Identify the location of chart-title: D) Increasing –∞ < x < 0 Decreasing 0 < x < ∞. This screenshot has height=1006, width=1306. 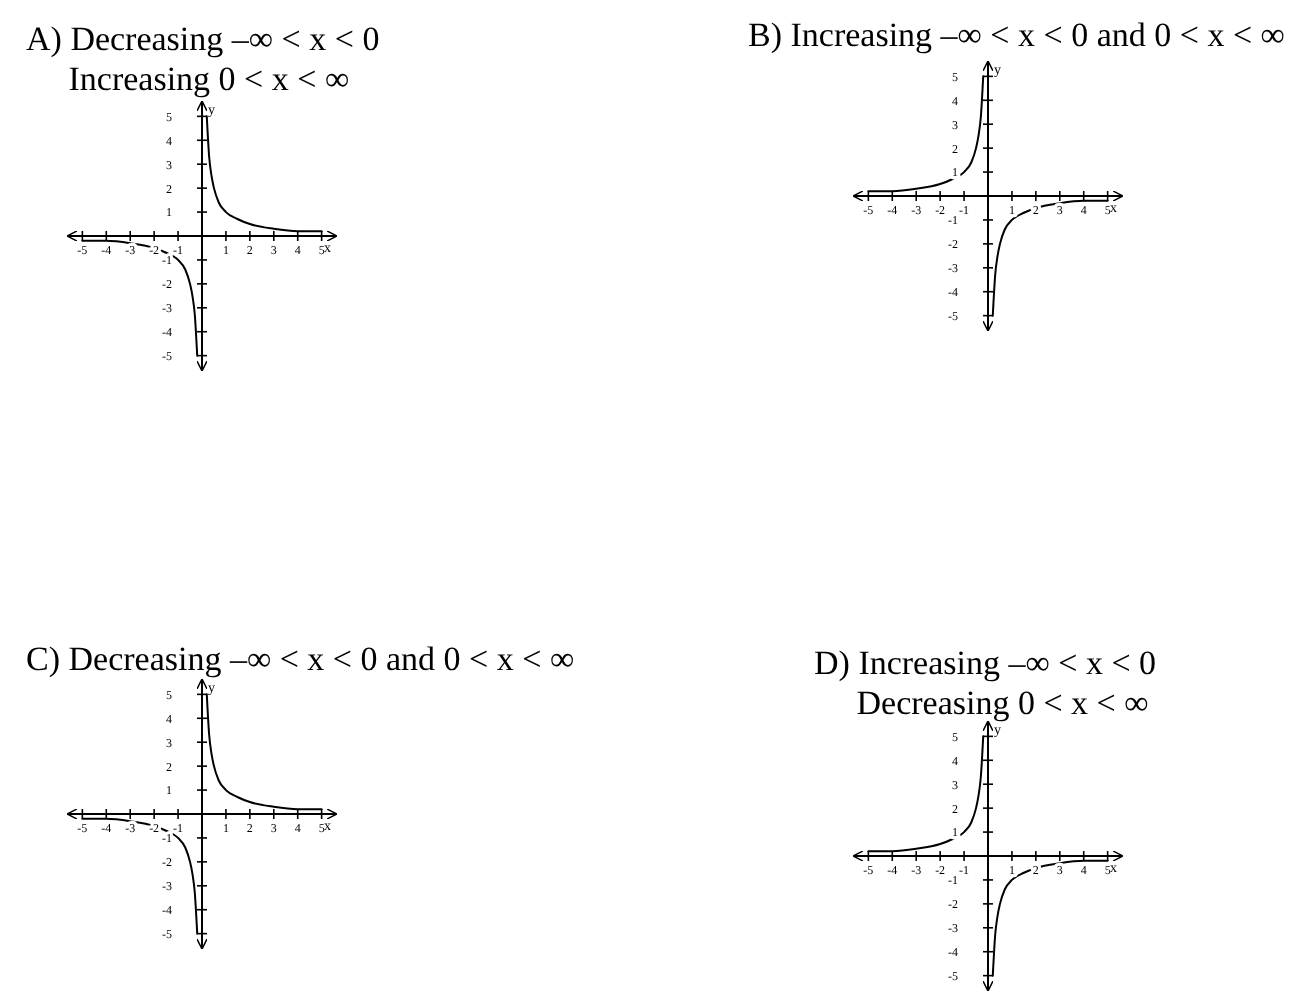
(985, 684).